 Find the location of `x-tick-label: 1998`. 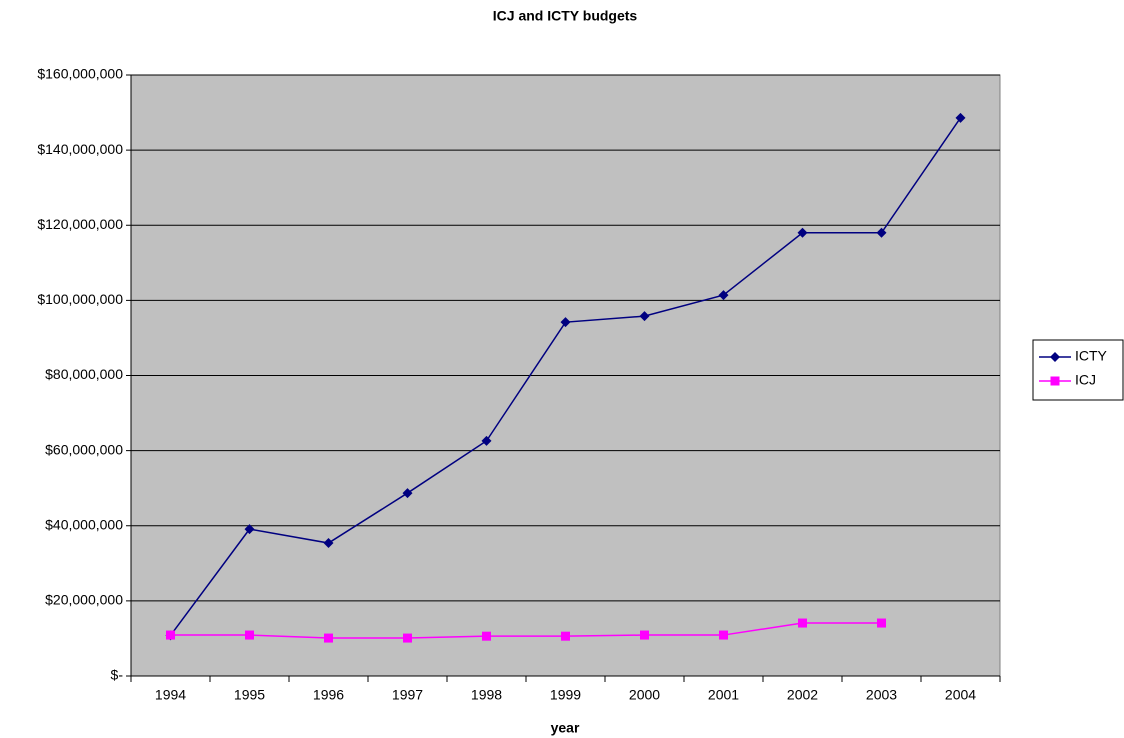

x-tick-label: 1998 is located at coordinates (486, 695).